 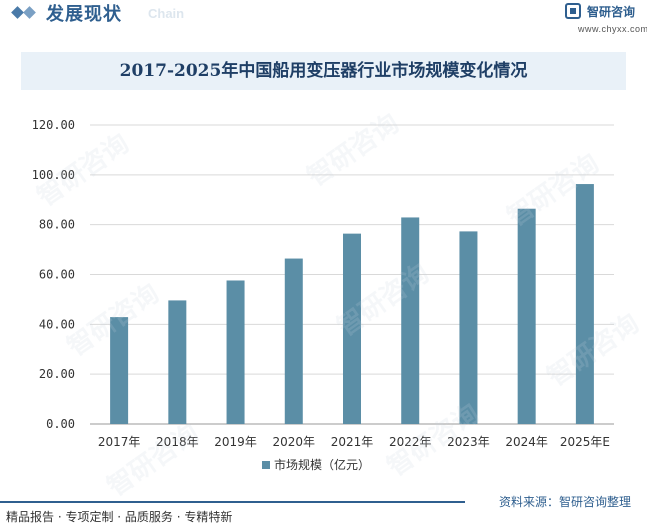 I want to click on y-tick-label: 80.00, so click(x=57, y=225).